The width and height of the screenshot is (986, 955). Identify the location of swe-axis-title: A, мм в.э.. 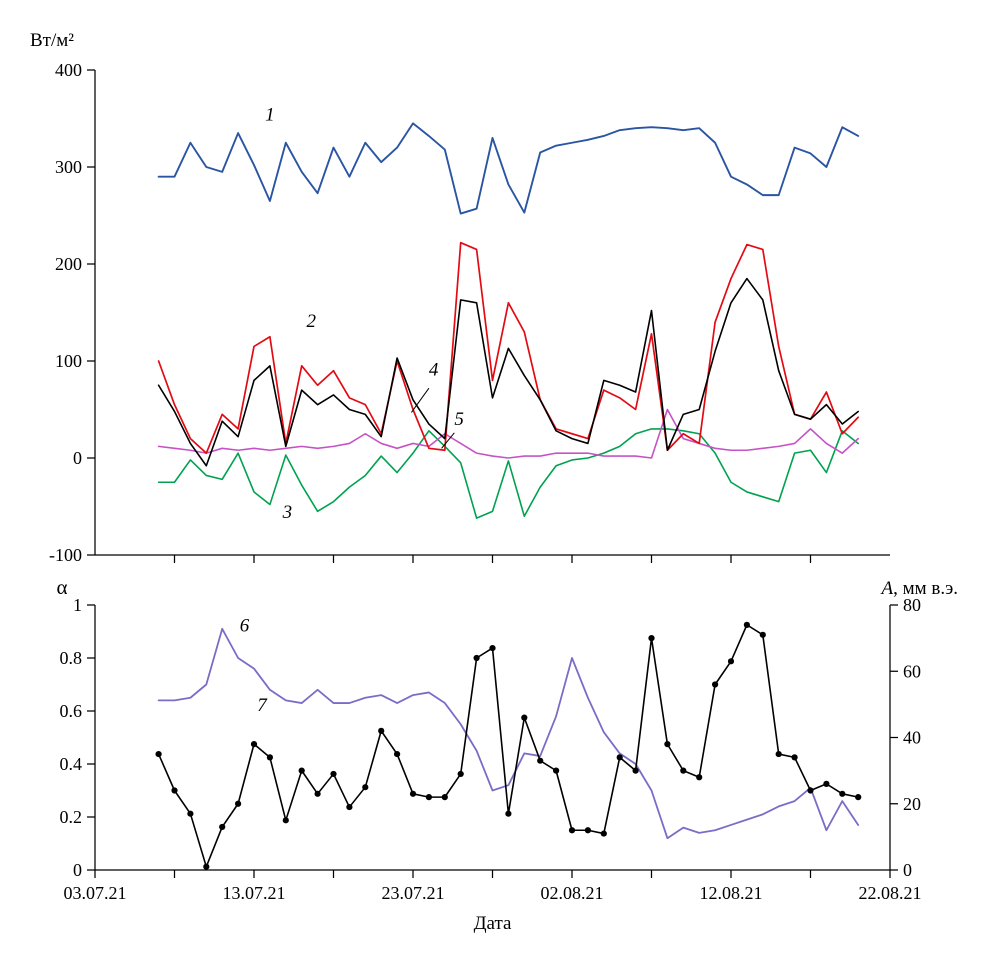
(918, 588).